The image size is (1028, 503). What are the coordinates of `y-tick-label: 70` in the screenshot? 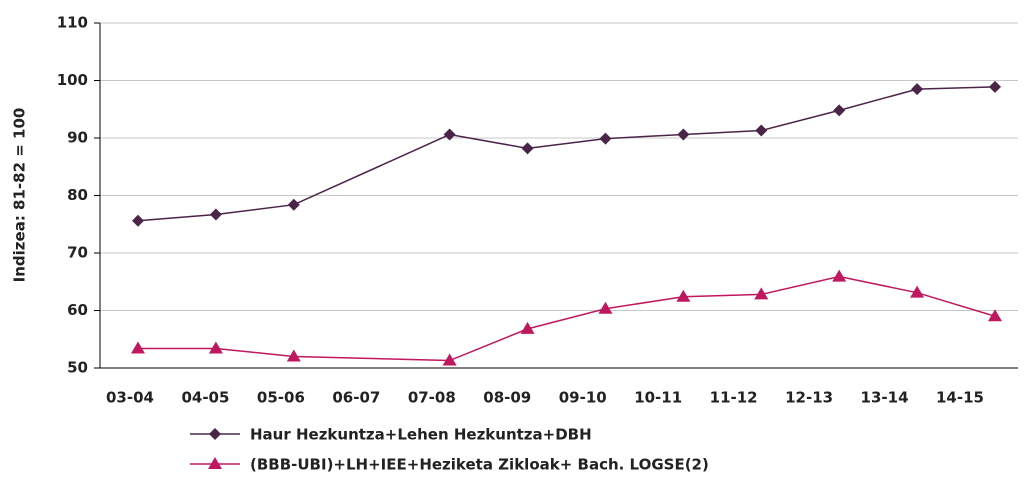 It's located at (77, 253).